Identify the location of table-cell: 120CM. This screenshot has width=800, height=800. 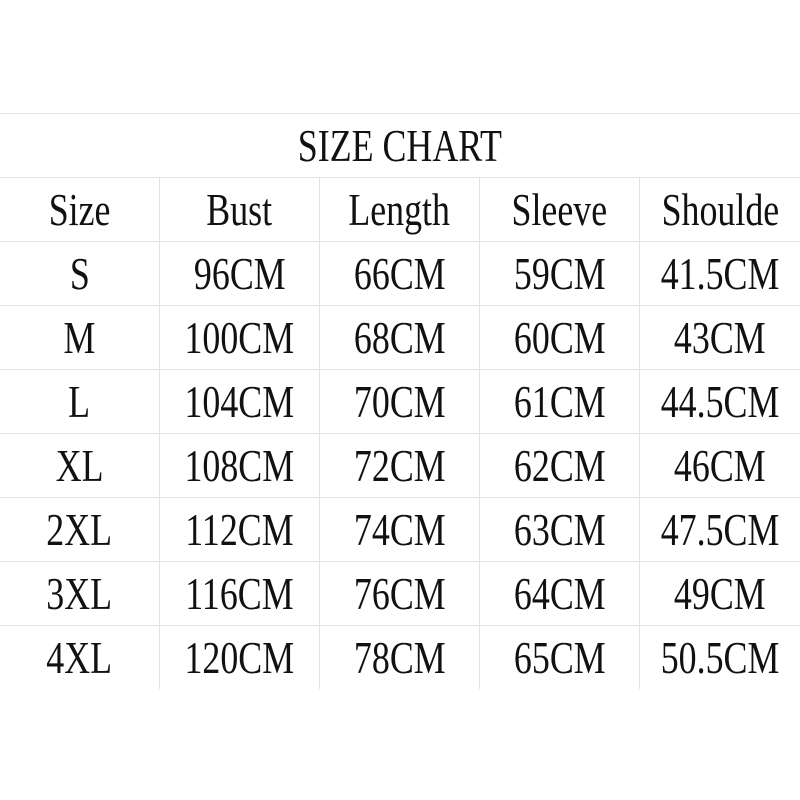
(240, 657).